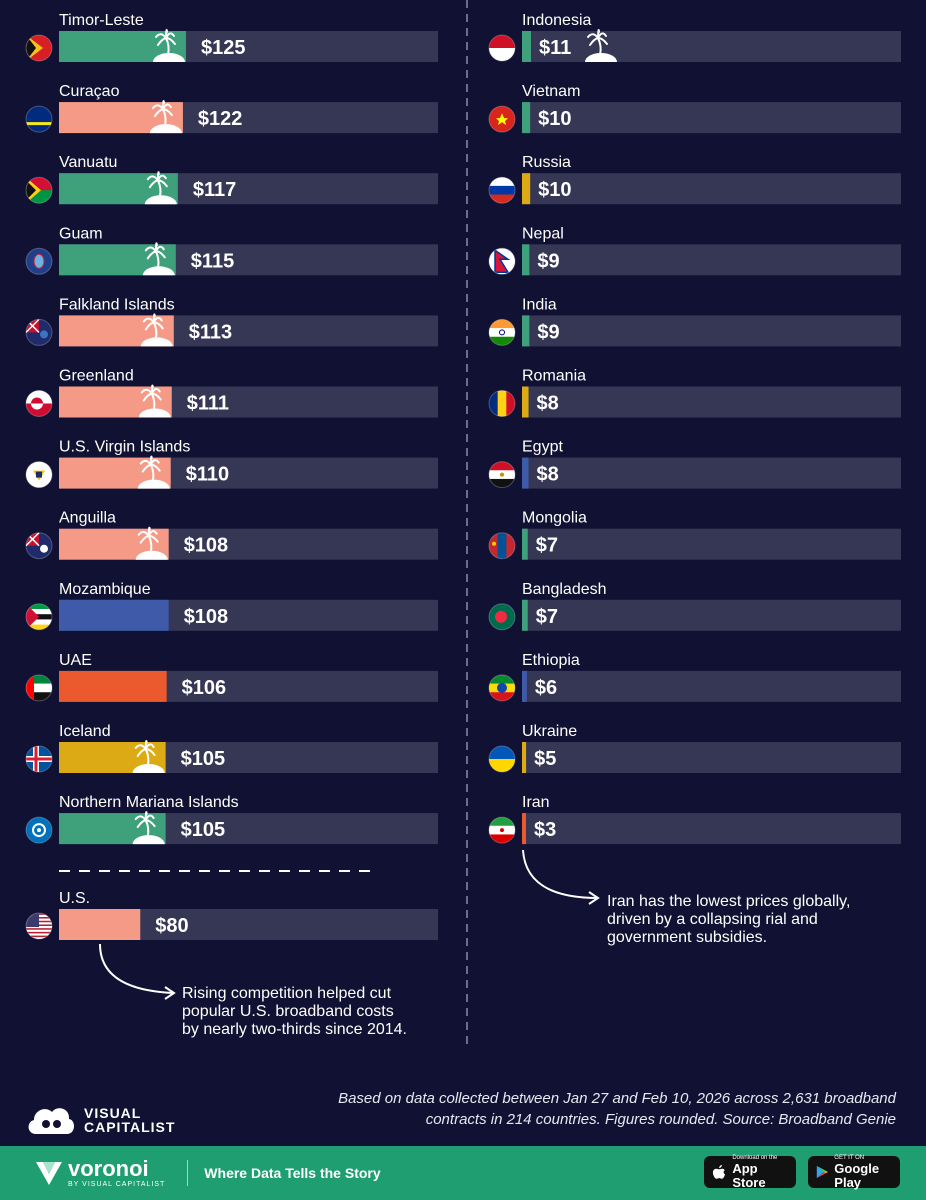  What do you see at coordinates (231, 321) in the screenshot?
I see `bar-row-falkland-islands: Falkland Islands $113` at bounding box center [231, 321].